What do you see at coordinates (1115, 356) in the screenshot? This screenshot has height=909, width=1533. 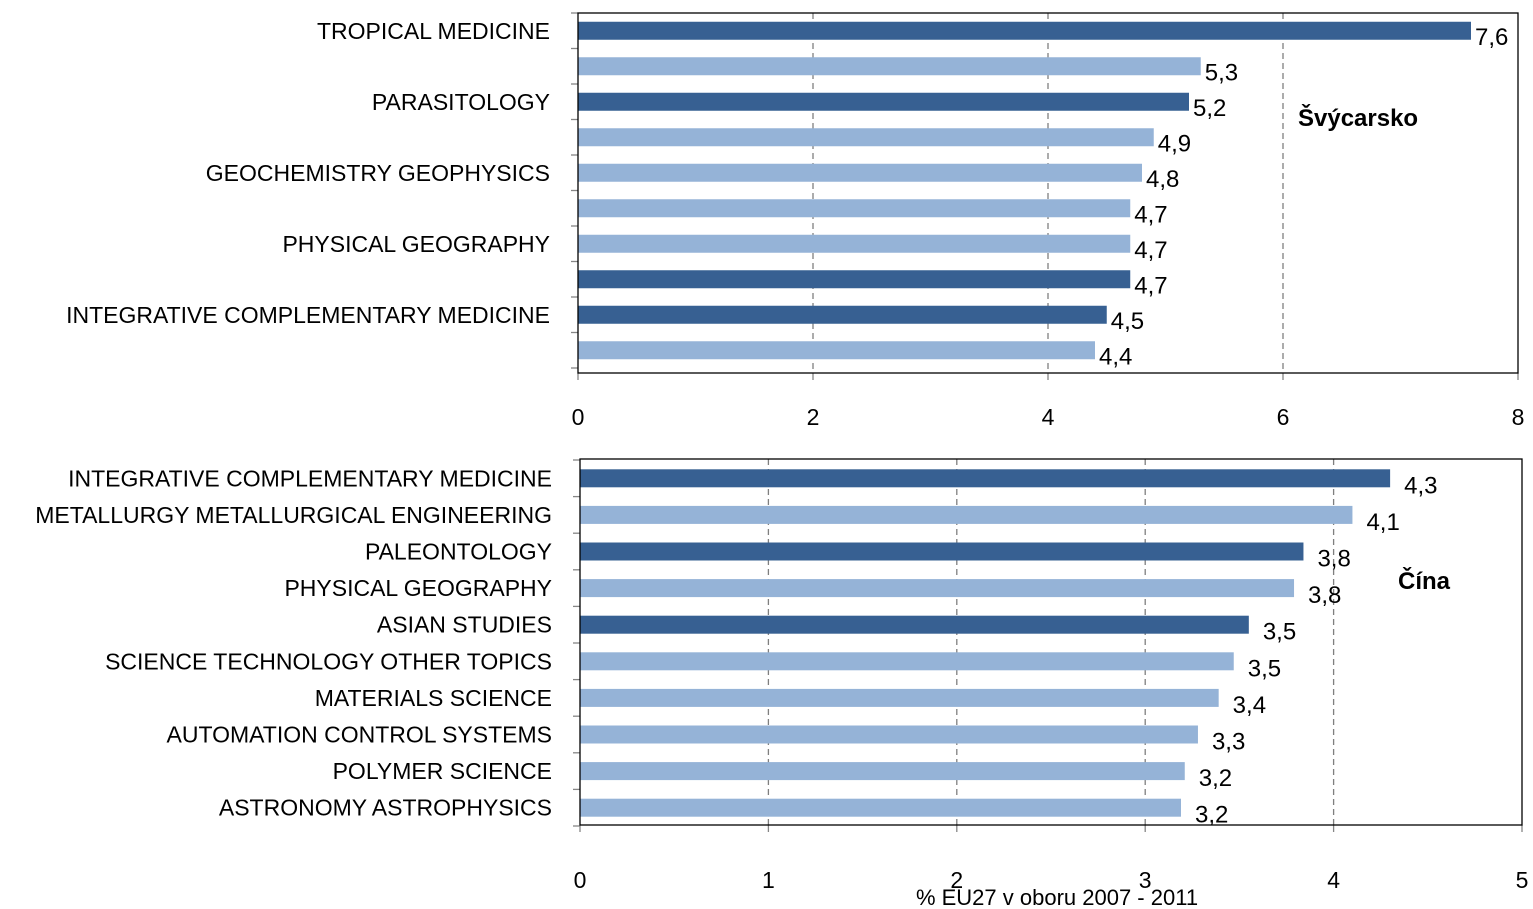 I see `data-label: 4,4` at bounding box center [1115, 356].